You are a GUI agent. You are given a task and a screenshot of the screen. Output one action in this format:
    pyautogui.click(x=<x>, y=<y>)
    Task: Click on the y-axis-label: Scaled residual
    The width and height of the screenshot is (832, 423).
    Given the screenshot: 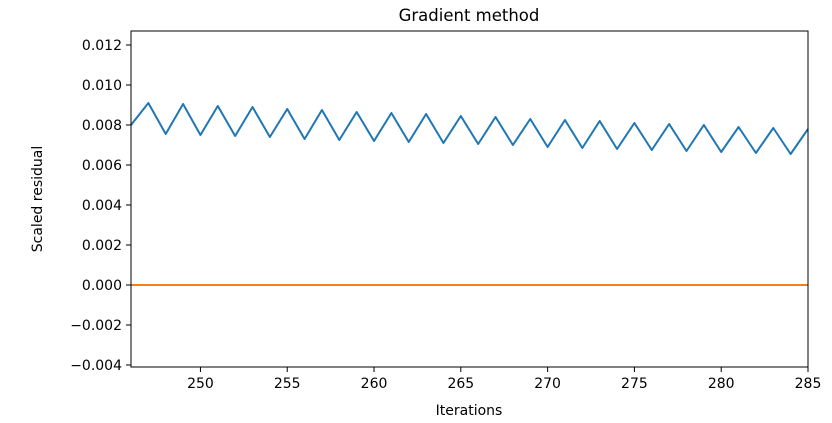 What is the action you would take?
    pyautogui.click(x=38, y=199)
    